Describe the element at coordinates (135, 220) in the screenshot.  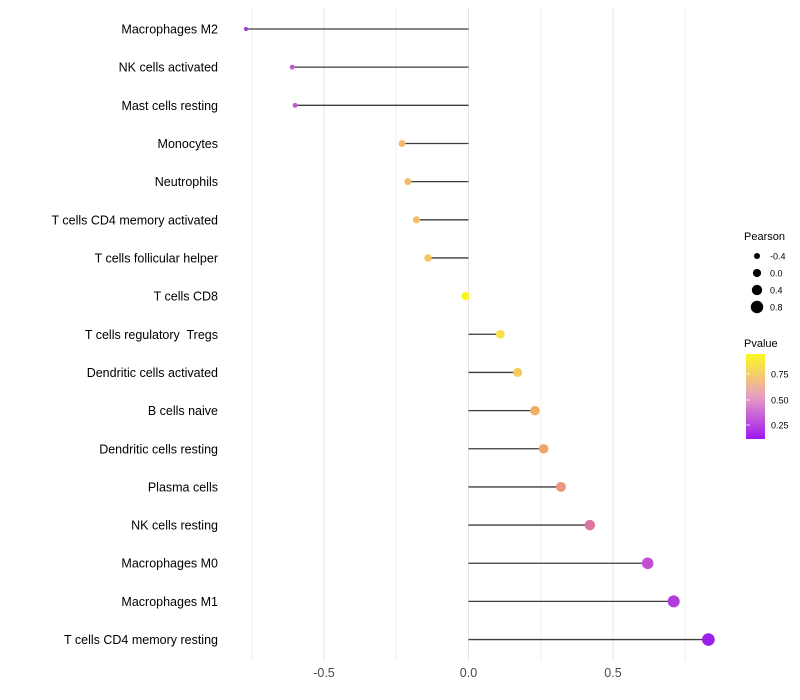
I see `category-label: T cells CD4 memory activated` at that location.